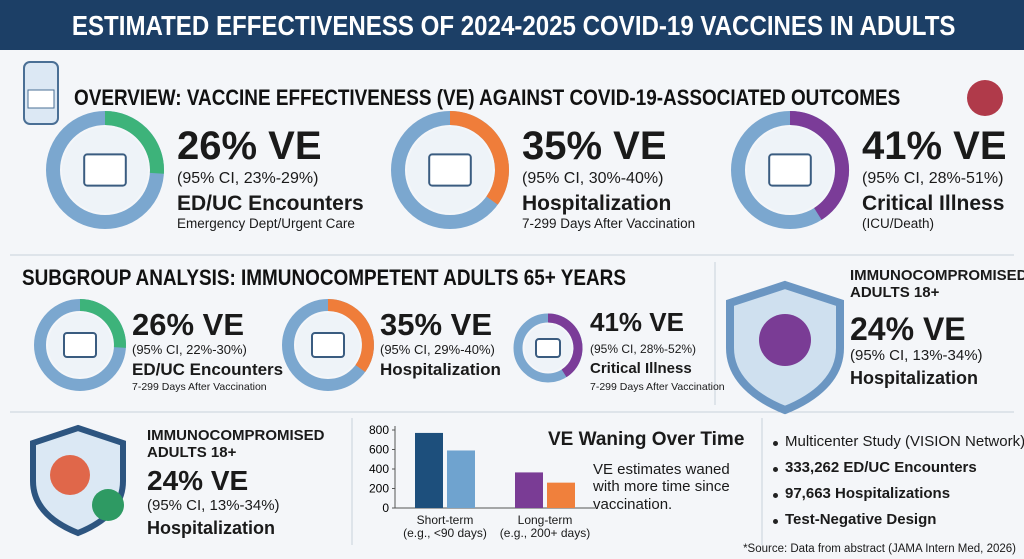  What do you see at coordinates (646, 439) in the screenshot?
I see `chart-title: VE Waning Over Time` at bounding box center [646, 439].